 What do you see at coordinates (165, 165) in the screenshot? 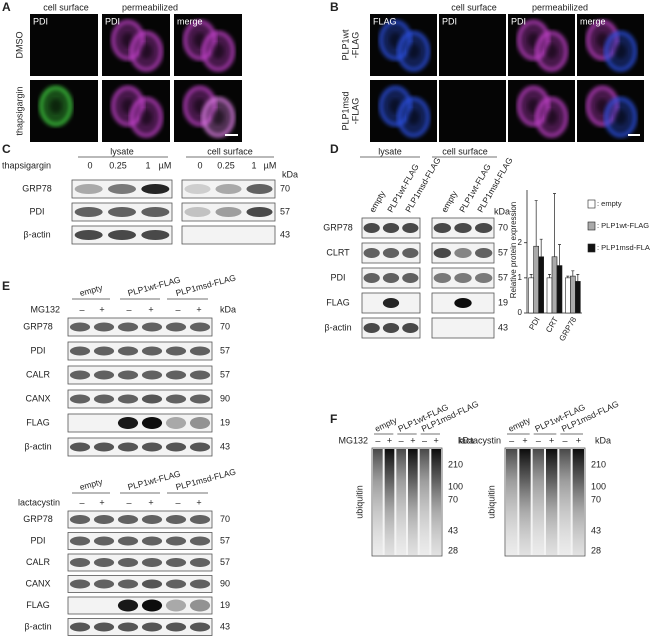
I see `dose-unit: µM` at bounding box center [165, 165].